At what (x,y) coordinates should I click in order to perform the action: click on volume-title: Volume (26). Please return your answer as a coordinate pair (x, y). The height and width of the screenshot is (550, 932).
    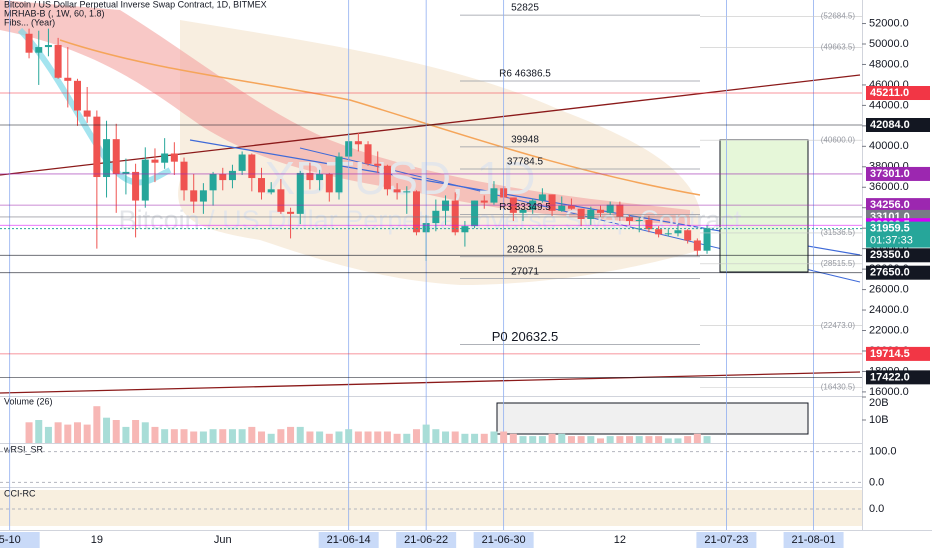
    Looking at the image, I should click on (28, 401).